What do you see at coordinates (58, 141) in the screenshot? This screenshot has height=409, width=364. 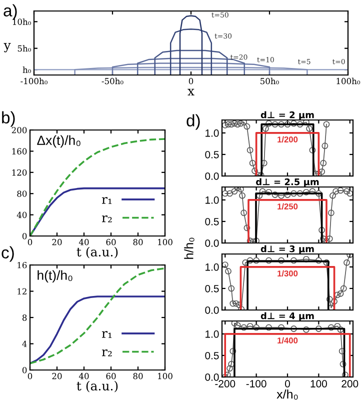 I see `chart-title: Δx(t)/h₀` at bounding box center [58, 141].